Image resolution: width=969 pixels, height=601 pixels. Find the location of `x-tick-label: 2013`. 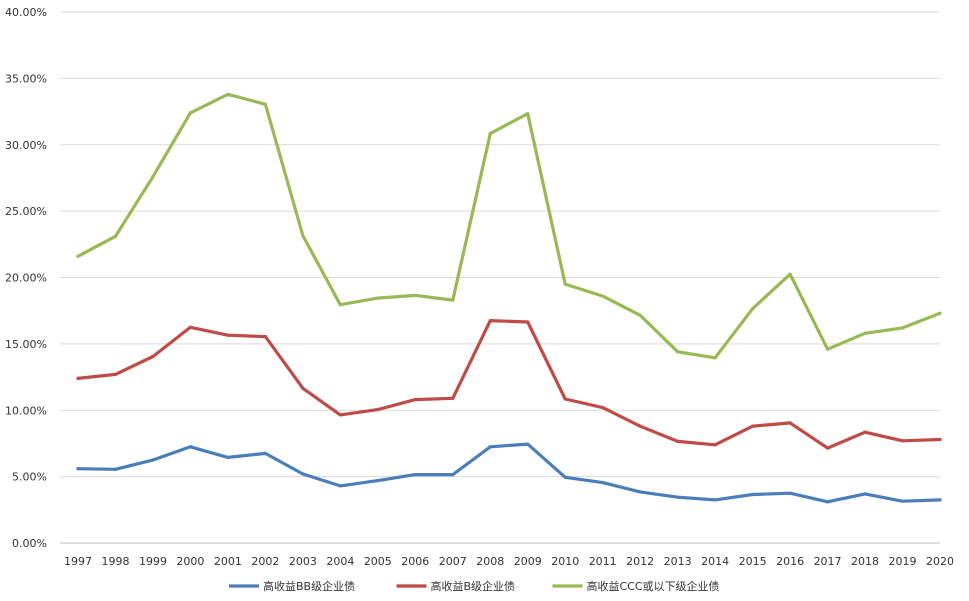

x-tick-label: 2013 is located at coordinates (678, 561).